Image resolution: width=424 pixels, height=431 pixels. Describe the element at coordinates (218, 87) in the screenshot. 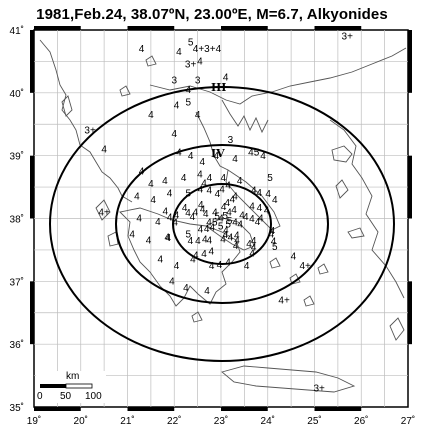

I see `isoseismal-label-iii: III` at that location.